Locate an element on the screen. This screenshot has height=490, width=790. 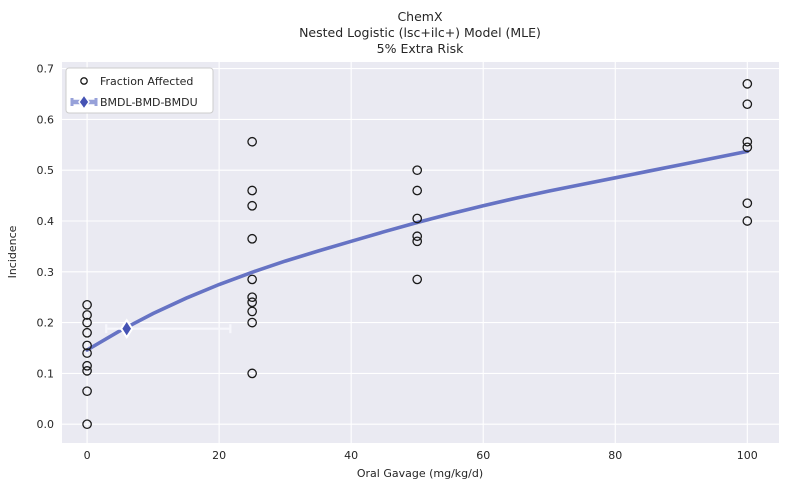
legend-bmd-diamond-icon is located at coordinates (84, 102).